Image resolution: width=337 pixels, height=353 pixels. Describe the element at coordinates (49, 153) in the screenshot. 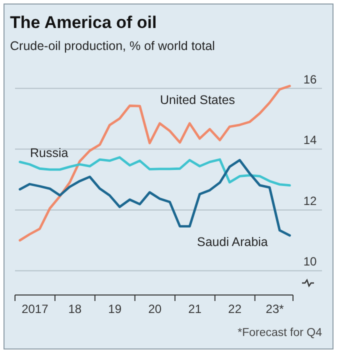

I see `series-label: Russia` at that location.